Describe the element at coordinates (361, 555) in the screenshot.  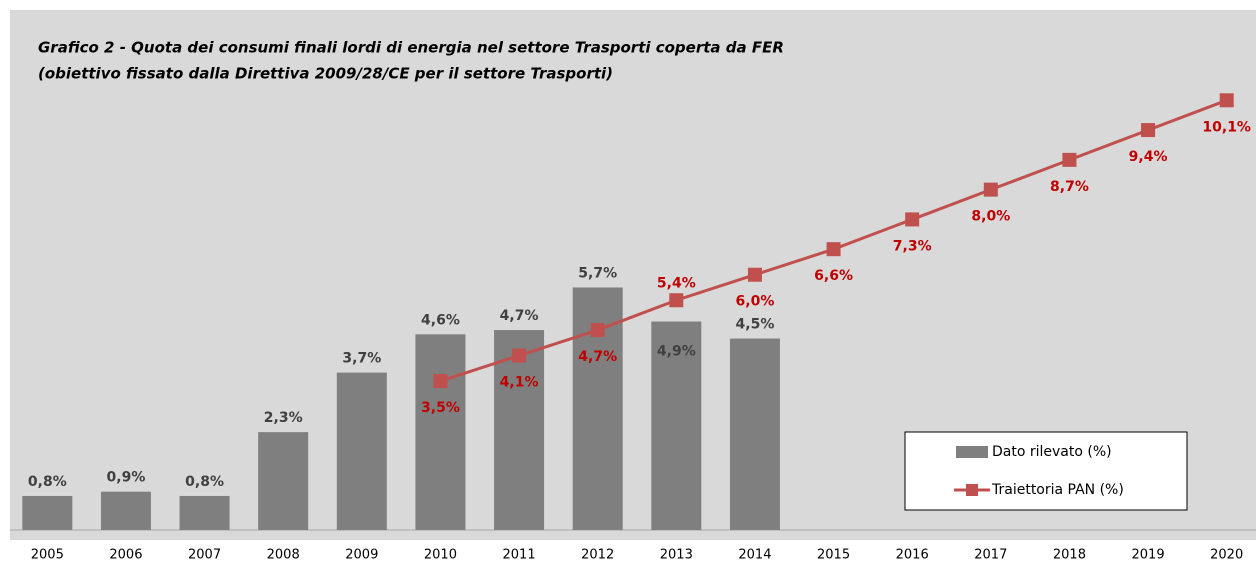
I see `x-tick-label: 2009` at that location.